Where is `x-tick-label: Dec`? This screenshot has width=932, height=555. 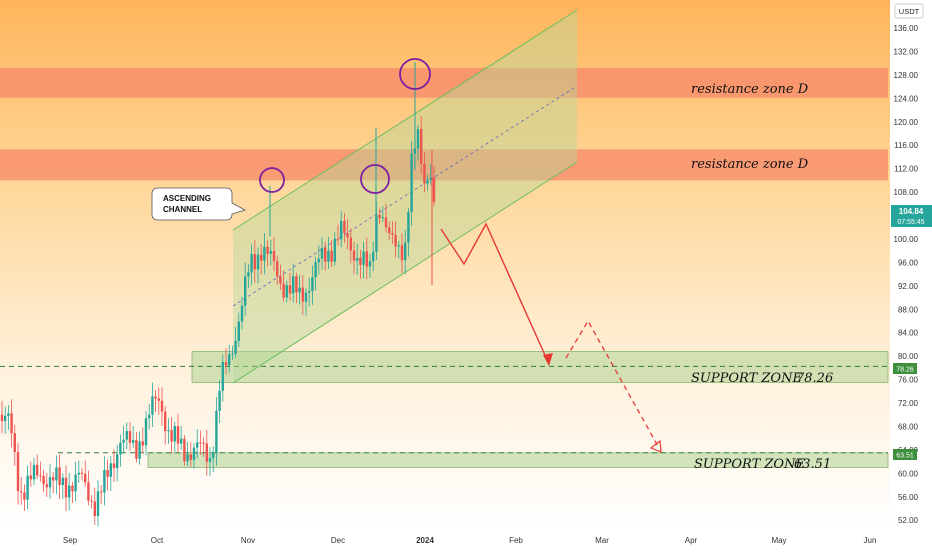 x-tick-label: Dec is located at coordinates (338, 540).